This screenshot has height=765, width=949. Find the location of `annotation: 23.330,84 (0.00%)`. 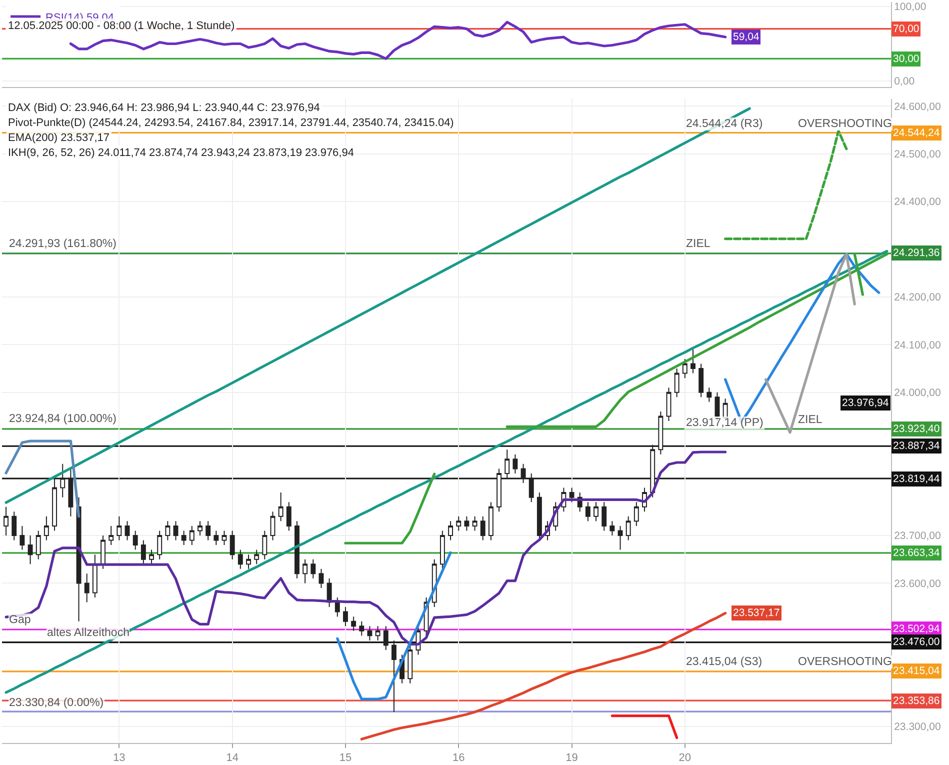

annotation: 23.330,84 (0.00%) is located at coordinates (56, 703).